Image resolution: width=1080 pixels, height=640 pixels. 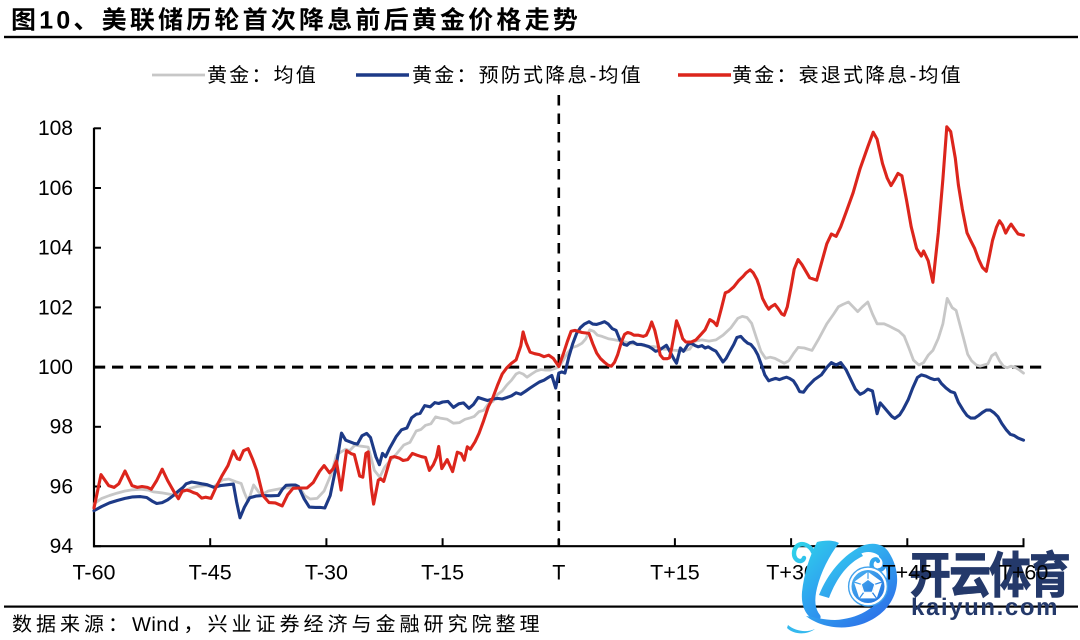 I want to click on svg-text: 106, so click(x=55, y=188).